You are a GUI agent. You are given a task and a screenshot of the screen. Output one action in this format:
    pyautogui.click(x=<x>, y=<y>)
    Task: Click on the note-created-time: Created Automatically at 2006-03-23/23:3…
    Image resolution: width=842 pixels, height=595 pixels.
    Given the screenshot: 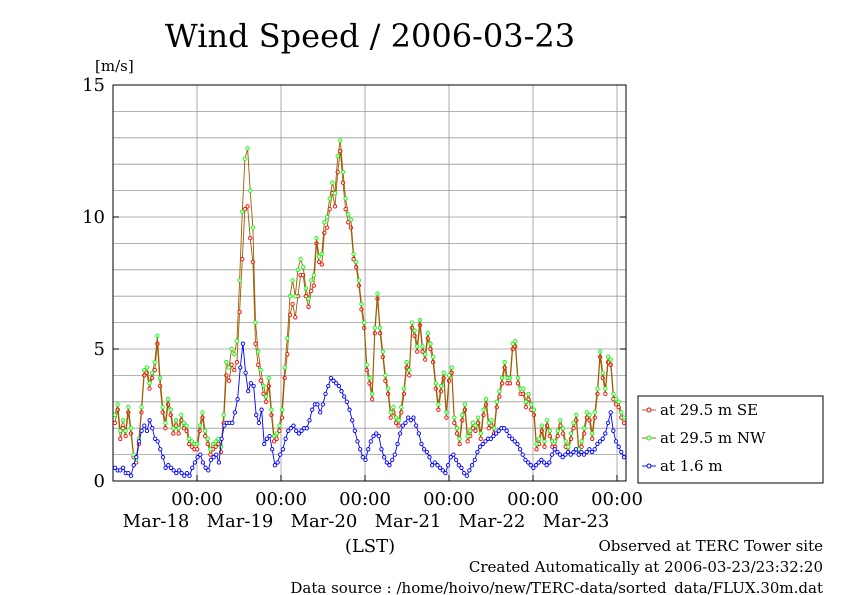 What is the action you would take?
    pyautogui.click(x=646, y=567)
    